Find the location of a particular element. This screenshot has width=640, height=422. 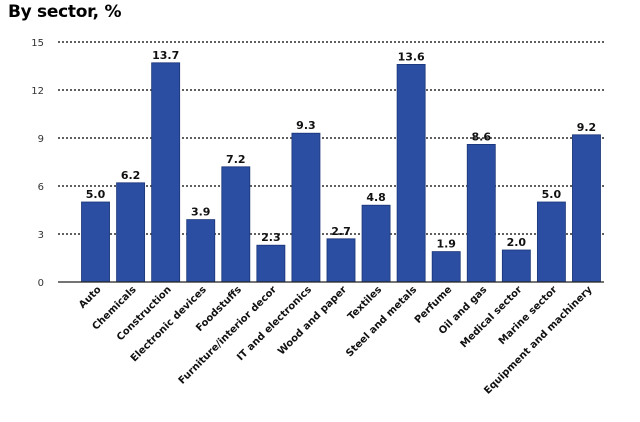

value-label-1: 6.2 is located at coordinates (131, 175).